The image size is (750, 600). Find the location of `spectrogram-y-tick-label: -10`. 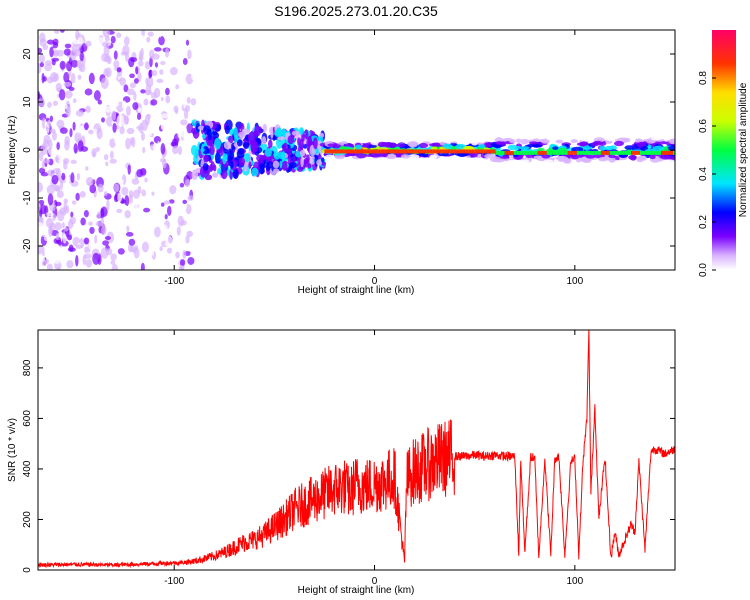

spectrogram-y-tick-label: -10 is located at coordinates (27, 197).